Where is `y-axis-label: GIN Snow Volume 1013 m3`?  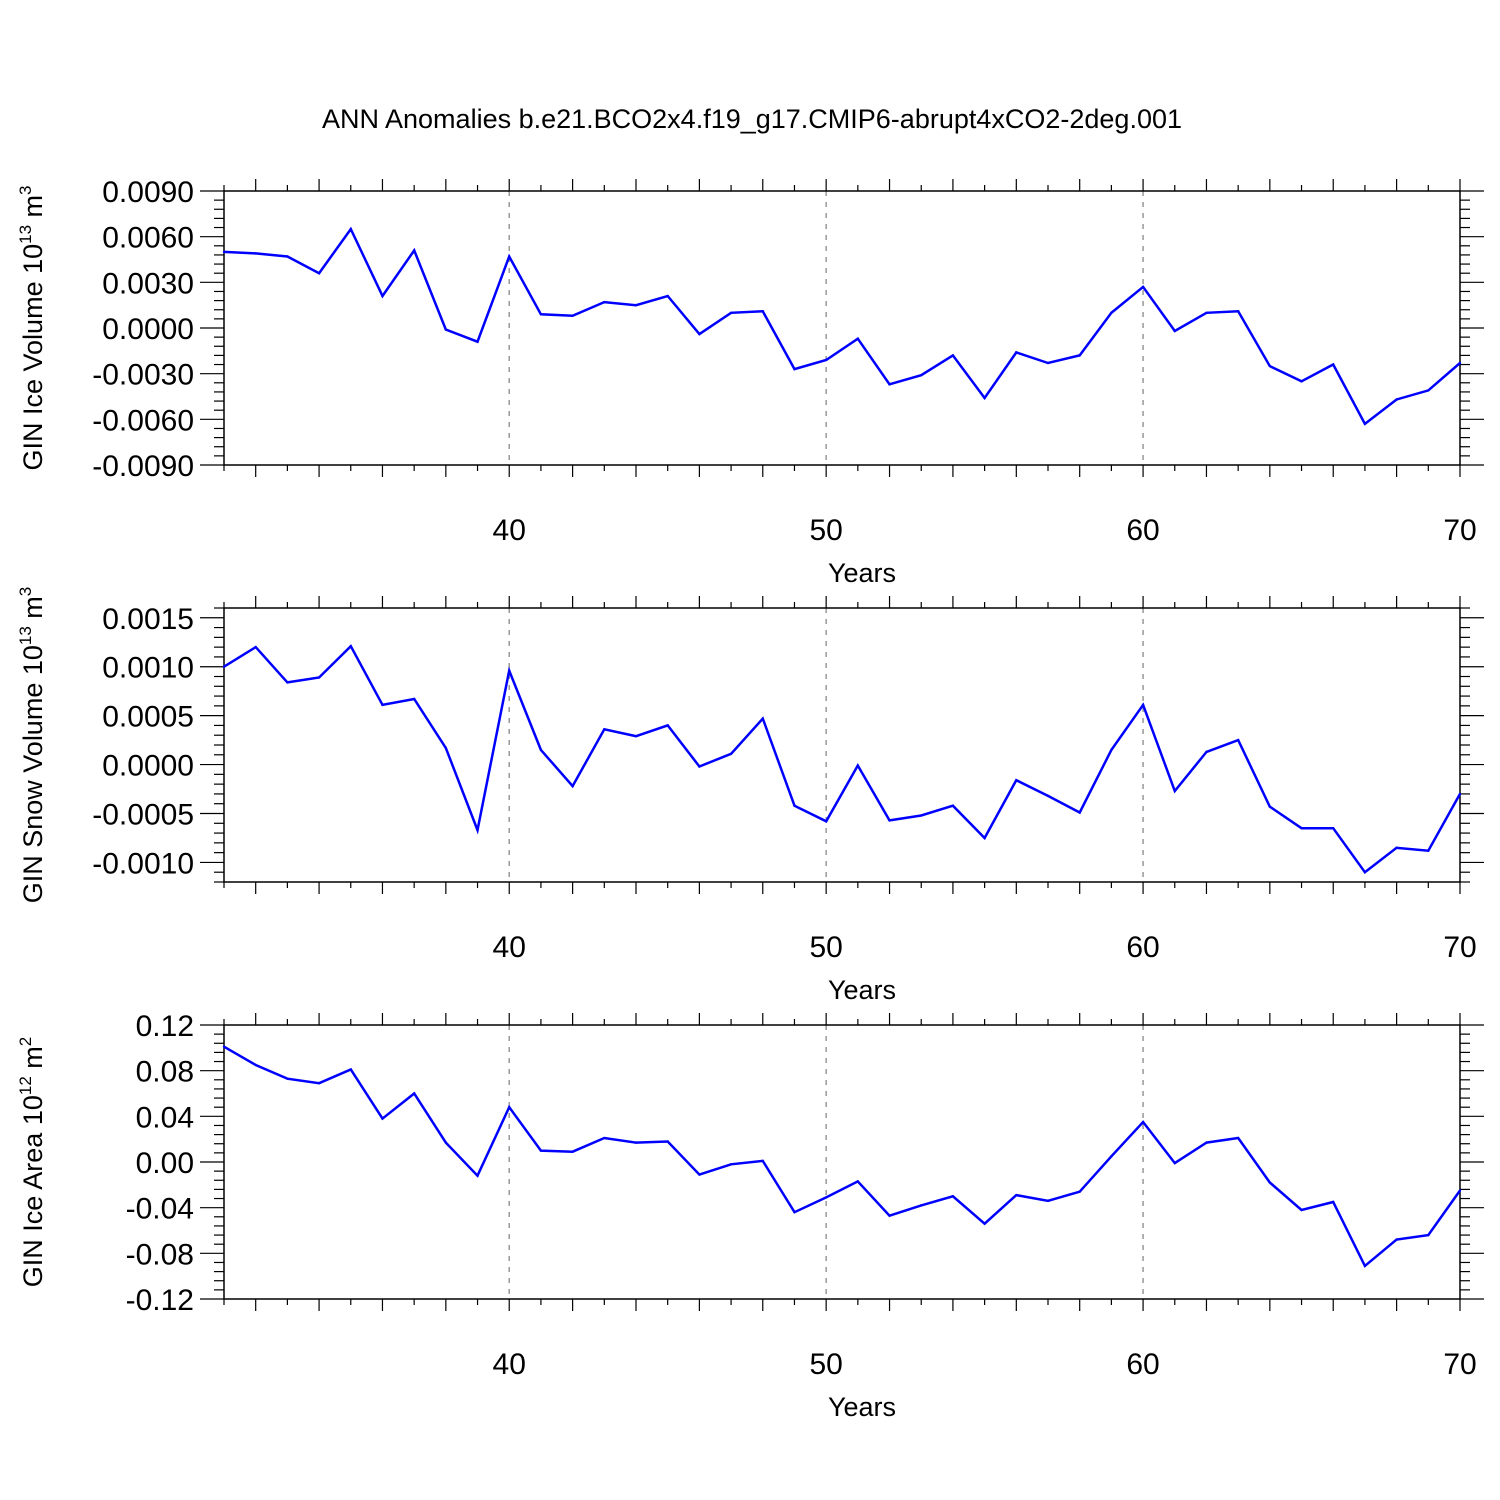
y-axis-label: GIN Snow Volume 1013 m3 is located at coordinates (32, 745).